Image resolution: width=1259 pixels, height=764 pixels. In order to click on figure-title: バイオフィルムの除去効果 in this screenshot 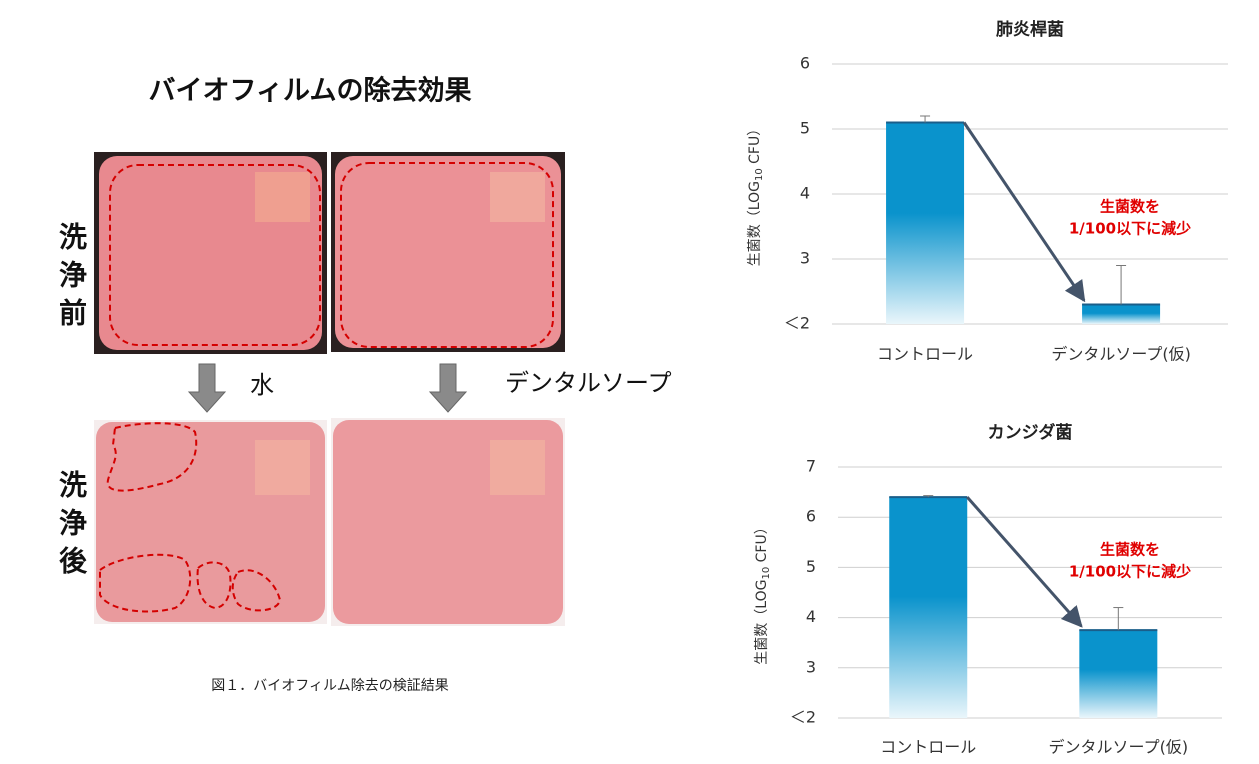, I will do `click(310, 91)`.